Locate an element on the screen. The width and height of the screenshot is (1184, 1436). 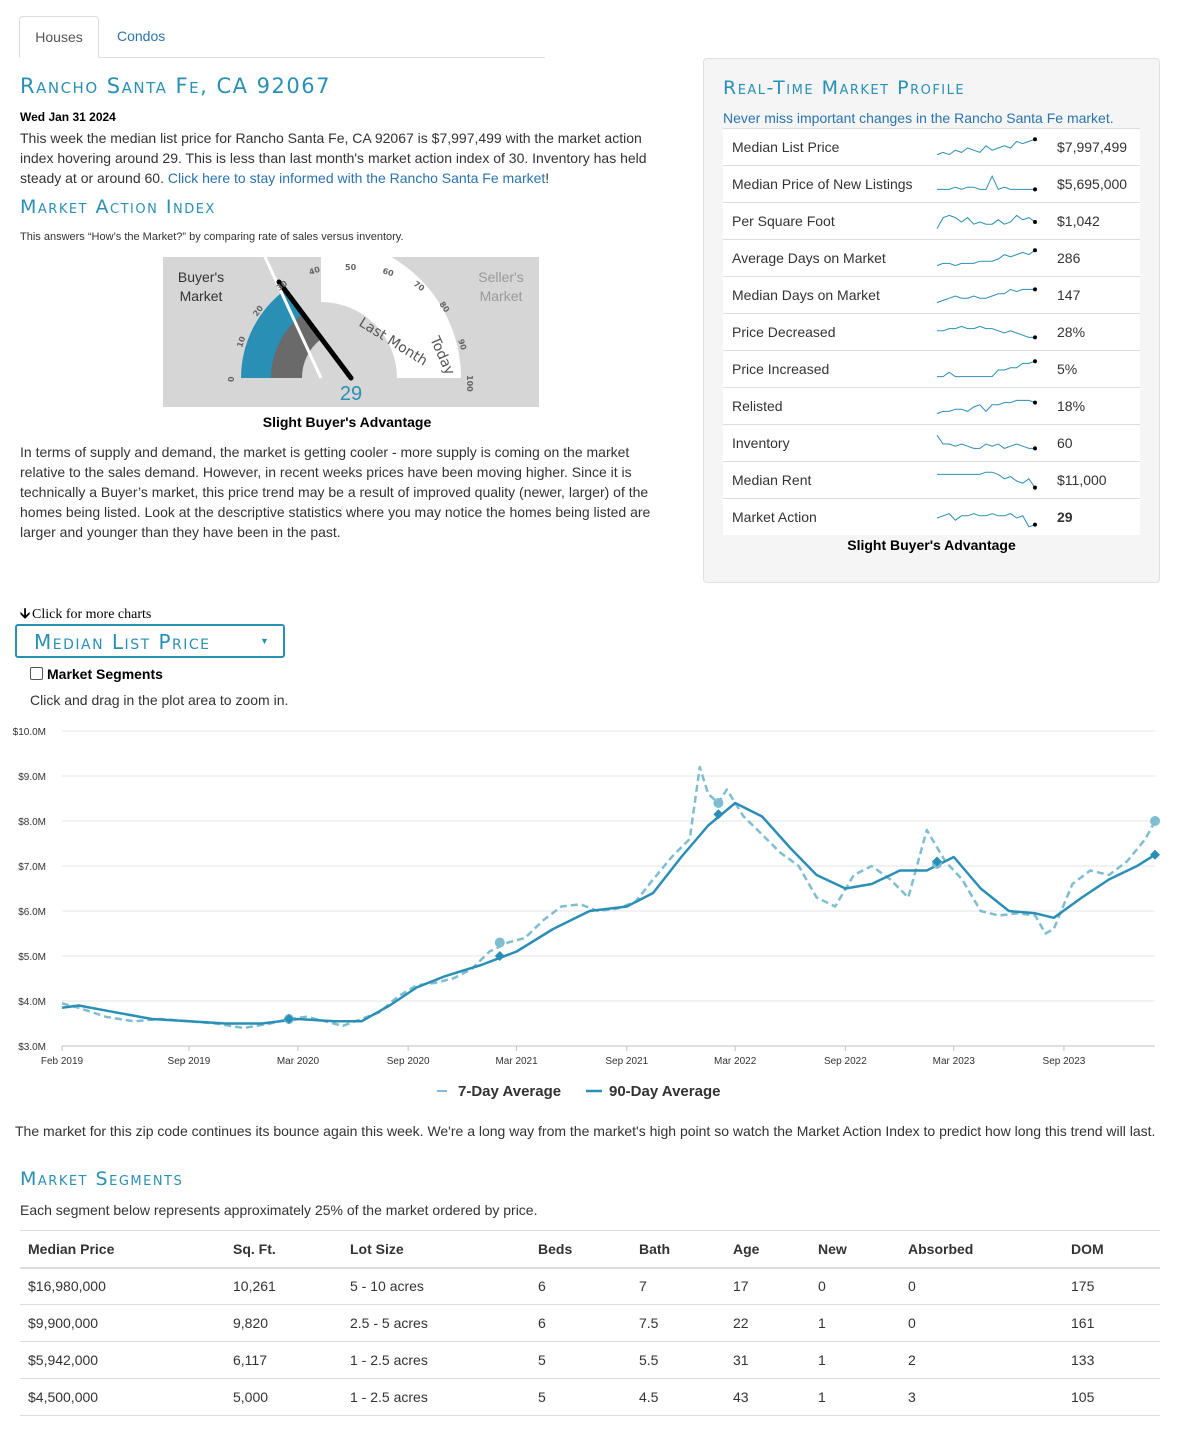
segments-cell: 1 is located at coordinates (855, 1360).